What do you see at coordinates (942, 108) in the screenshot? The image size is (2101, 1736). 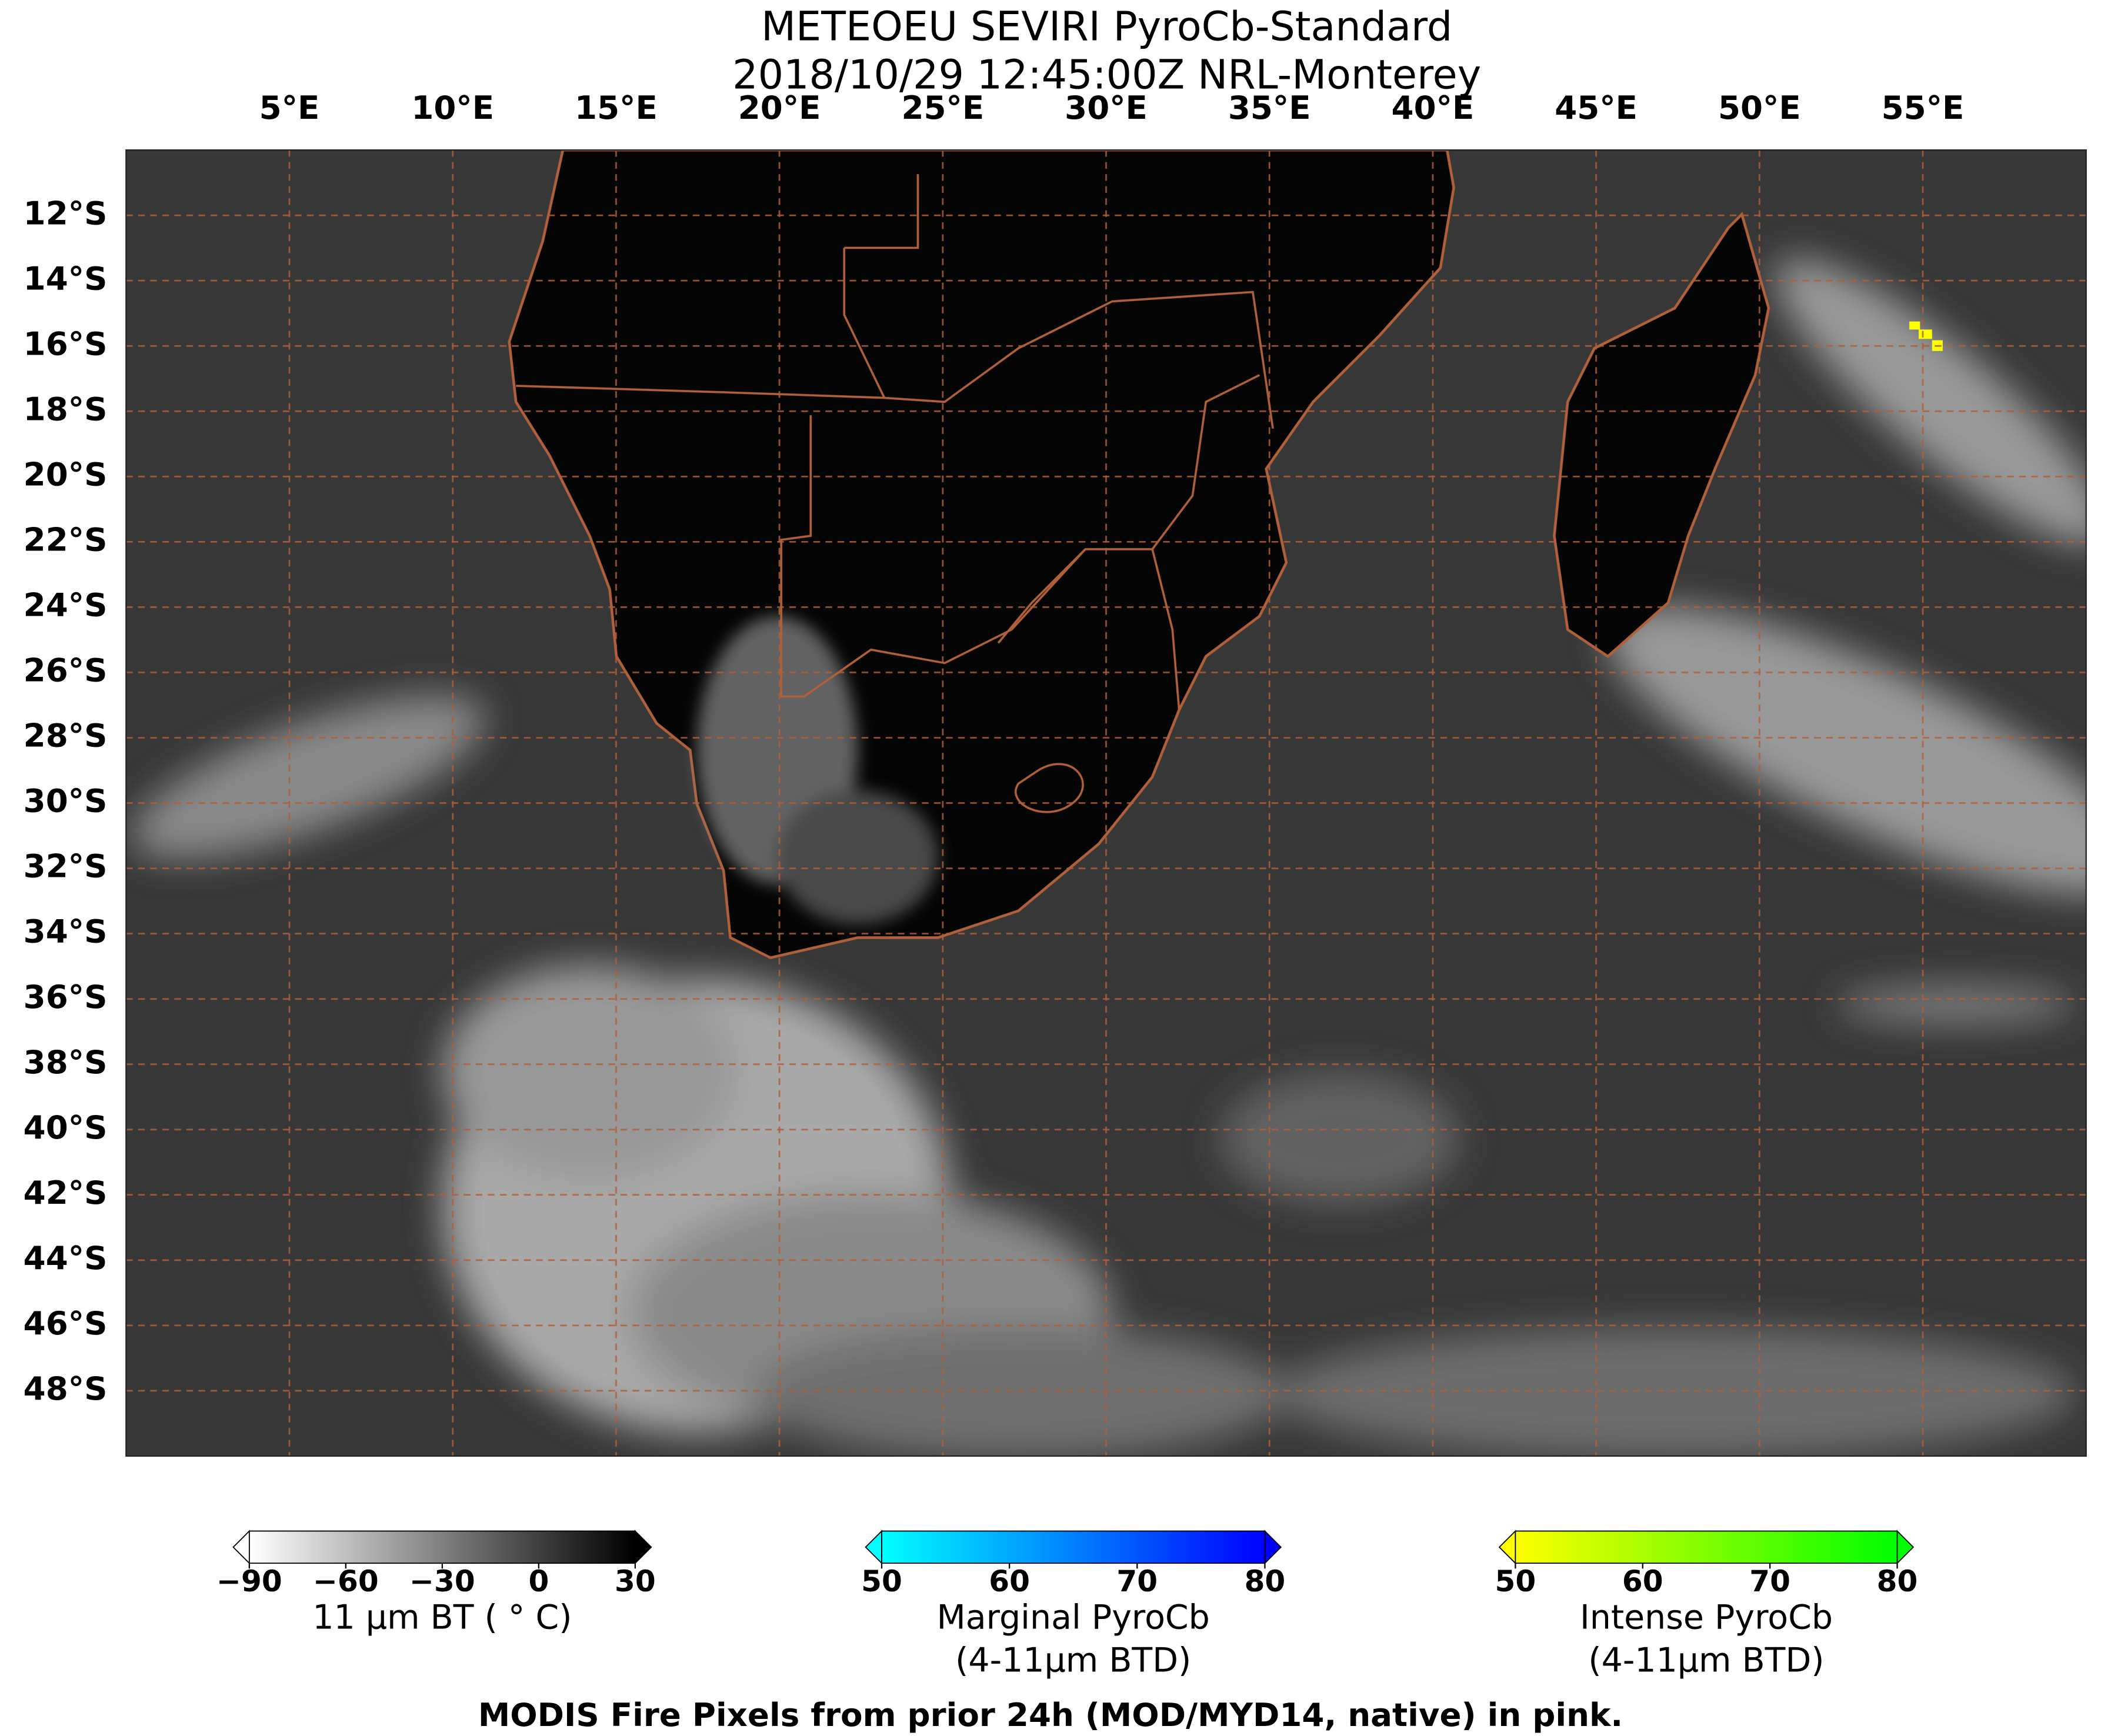 I see `lon-label: 25°E` at bounding box center [942, 108].